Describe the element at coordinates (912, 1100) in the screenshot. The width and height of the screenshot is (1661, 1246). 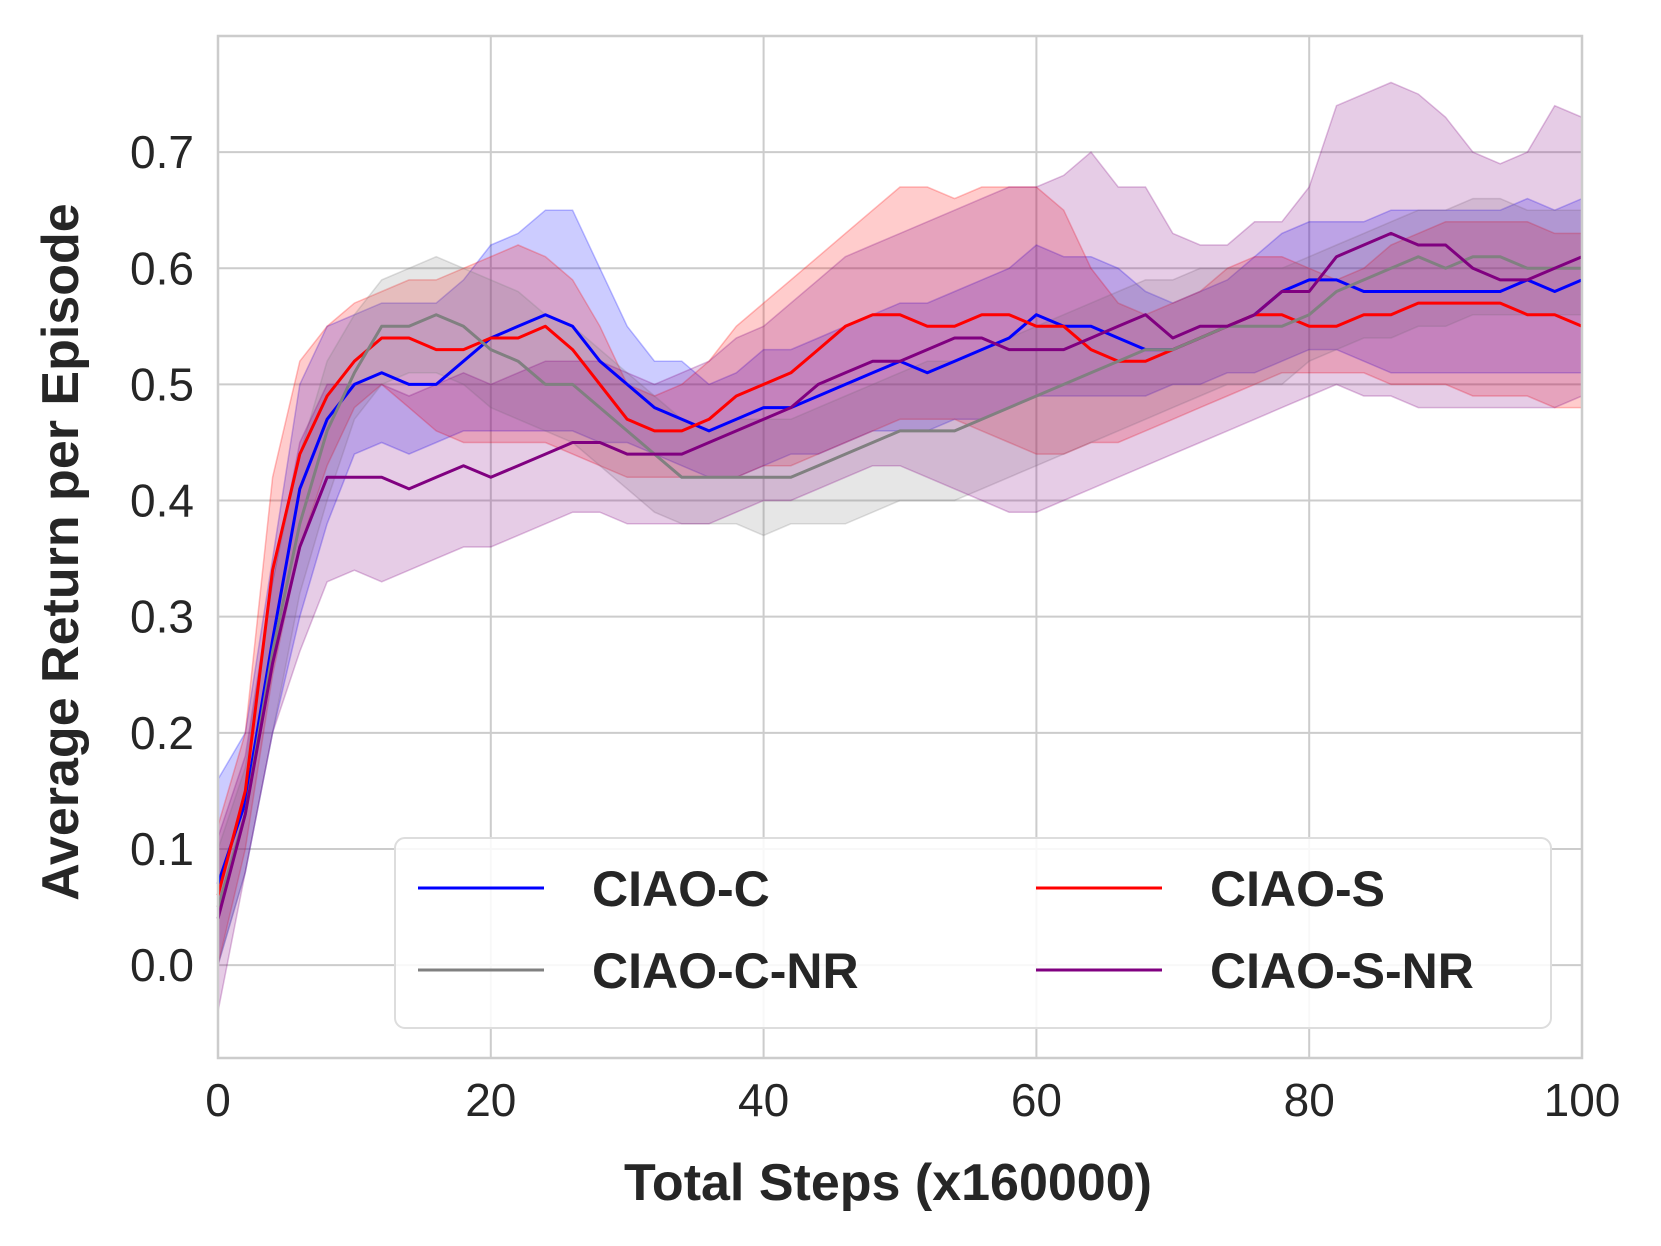
I see `x-axis-ticks: 0 20 40 60 80 100` at that location.